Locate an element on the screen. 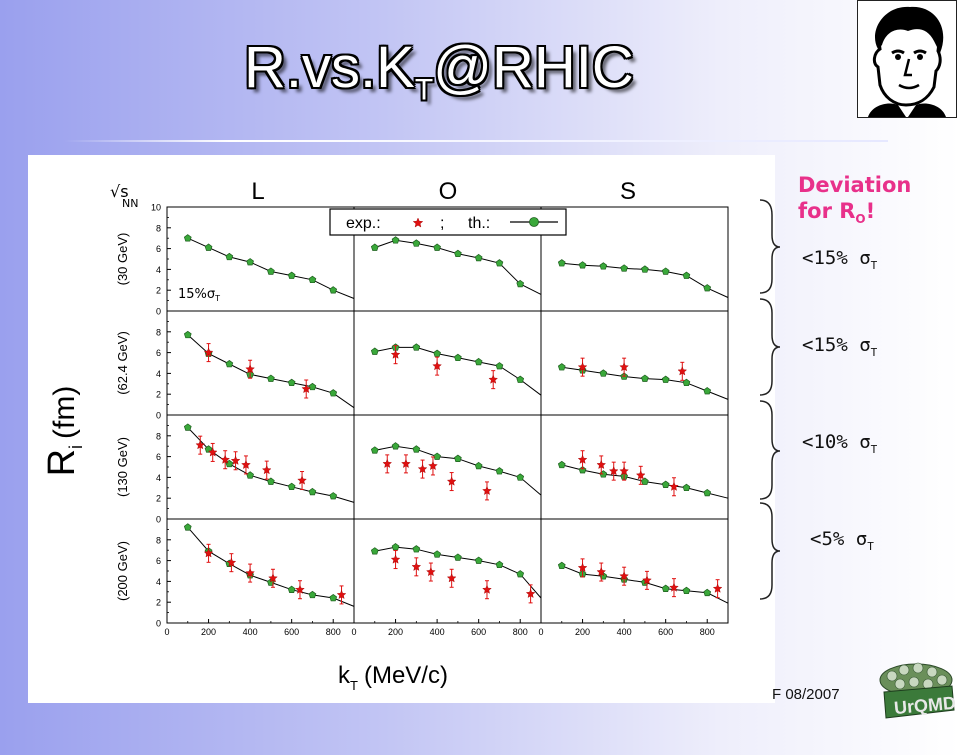 This screenshot has width=960, height=755. goethe-portrait-logo is located at coordinates (907, 59).